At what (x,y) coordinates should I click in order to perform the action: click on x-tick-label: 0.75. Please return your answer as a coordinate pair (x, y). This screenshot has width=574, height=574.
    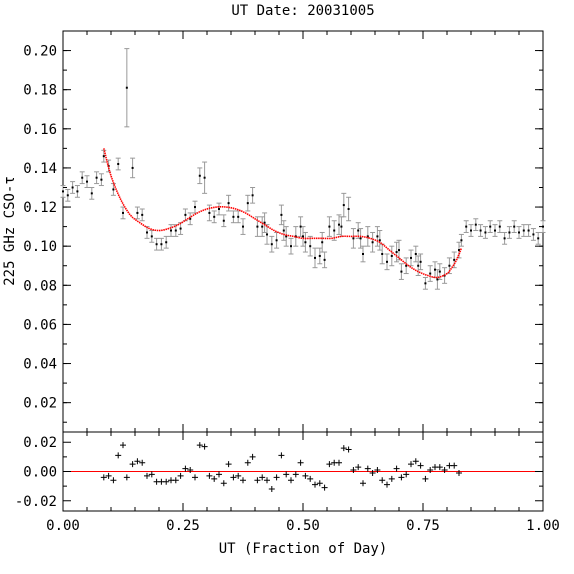
    Looking at the image, I should click on (423, 526).